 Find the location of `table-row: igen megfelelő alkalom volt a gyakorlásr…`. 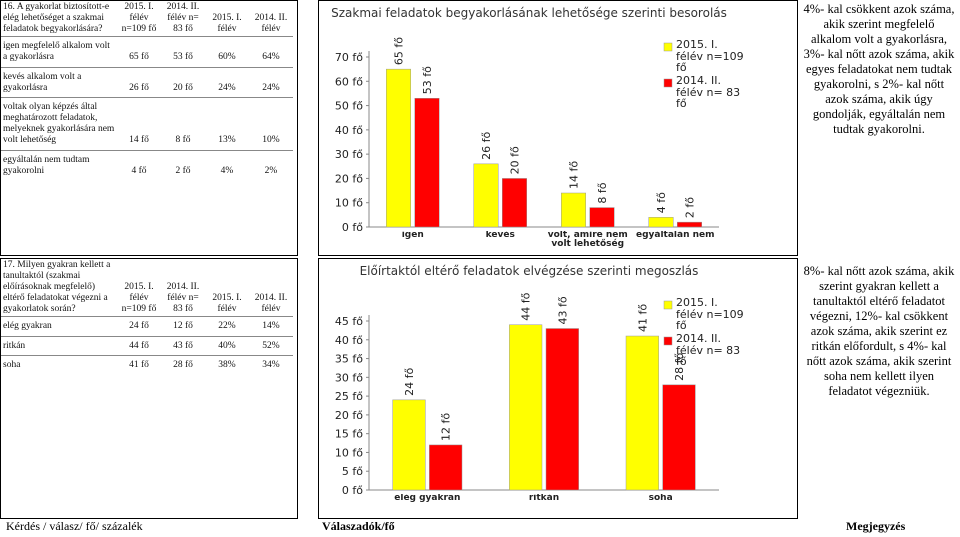

table-row: igen megfelelő alkalom volt a gyakorlásr… is located at coordinates (147, 51).